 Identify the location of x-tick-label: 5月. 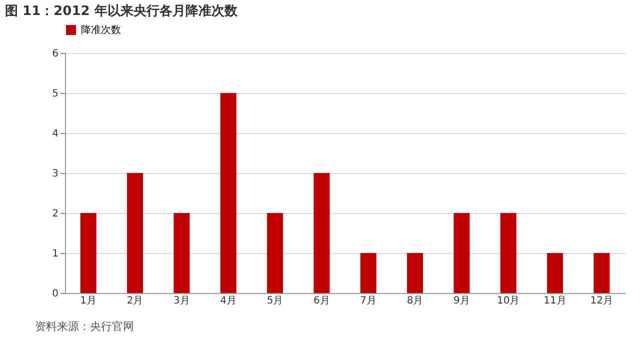
(275, 301).